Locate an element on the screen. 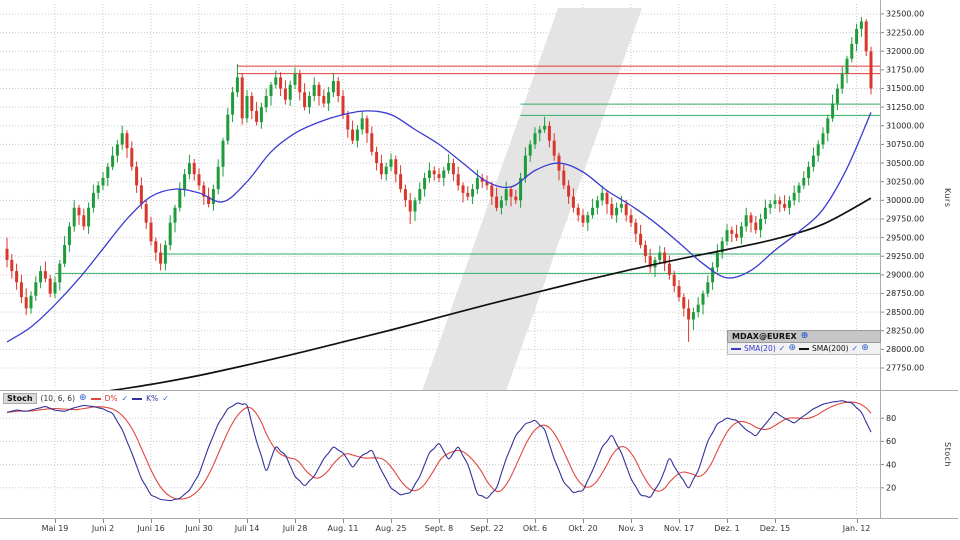 The image size is (960, 540). stoch-k-swatch is located at coordinates (137, 398).